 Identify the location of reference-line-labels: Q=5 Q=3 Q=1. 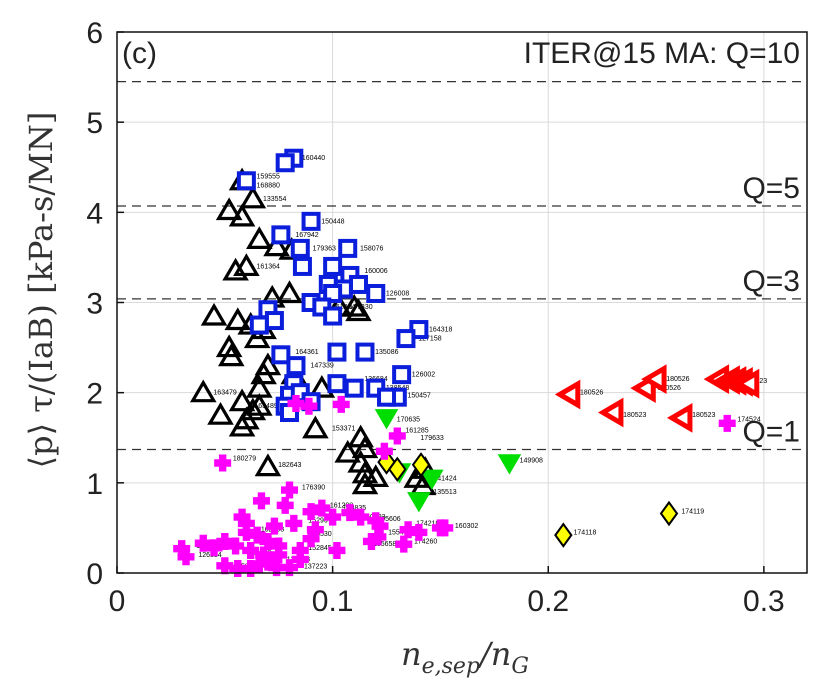
(771, 310).